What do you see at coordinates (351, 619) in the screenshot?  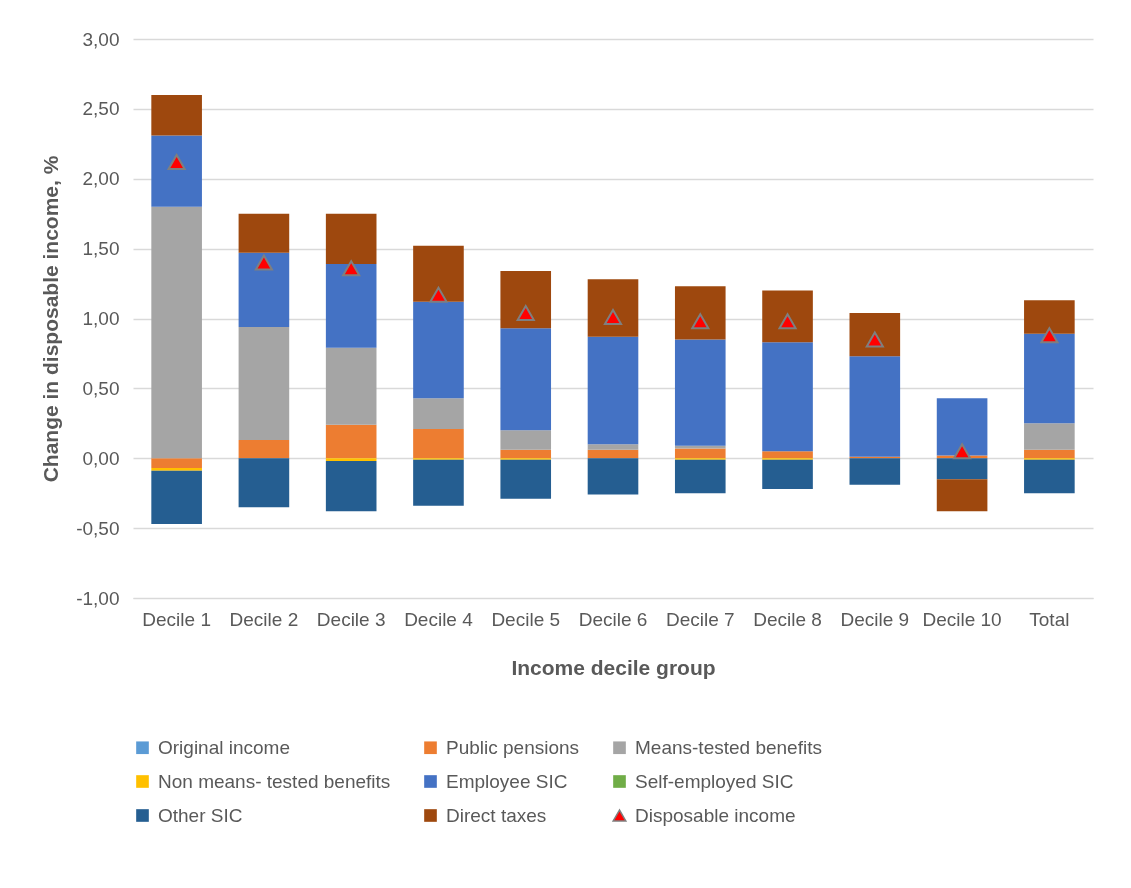 I see `x-tick-label: Decile 3` at bounding box center [351, 619].